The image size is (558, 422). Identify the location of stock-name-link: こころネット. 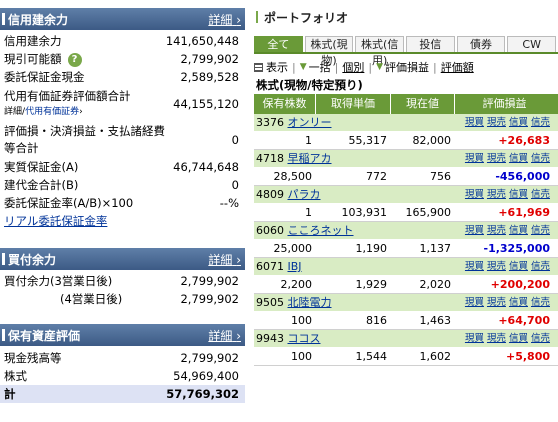
(320, 230).